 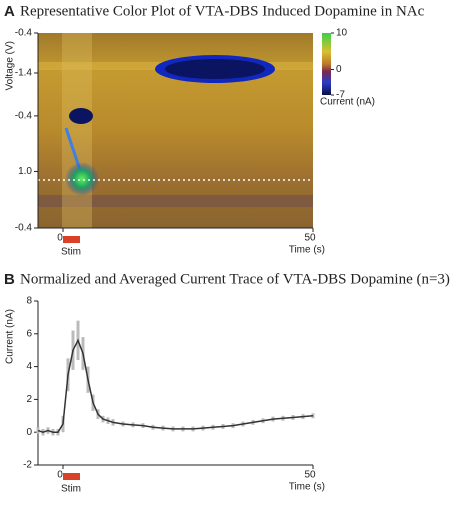 What do you see at coordinates (29, 399) in the screenshot?
I see `y-tick-label: 2` at bounding box center [29, 399].